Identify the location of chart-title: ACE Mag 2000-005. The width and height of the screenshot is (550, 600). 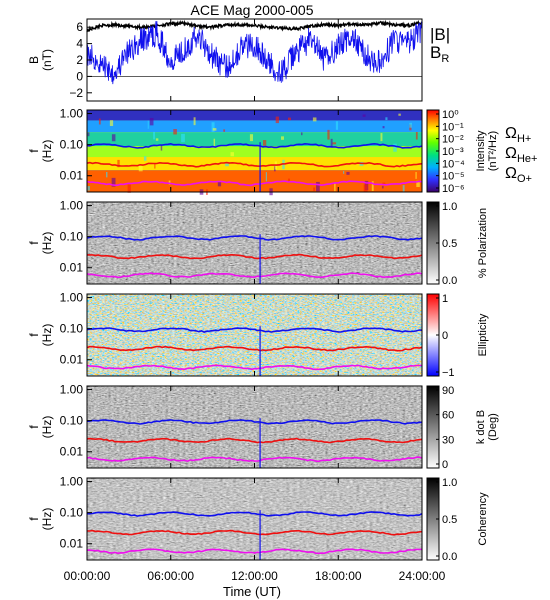
(252, 10).